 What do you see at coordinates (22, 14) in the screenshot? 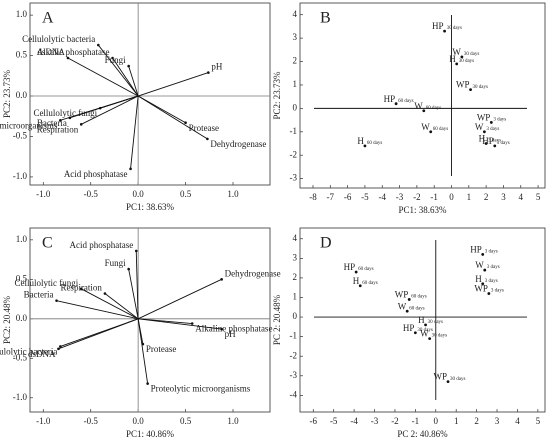
I see `y-tick-label: 1.0` at bounding box center [22, 14].